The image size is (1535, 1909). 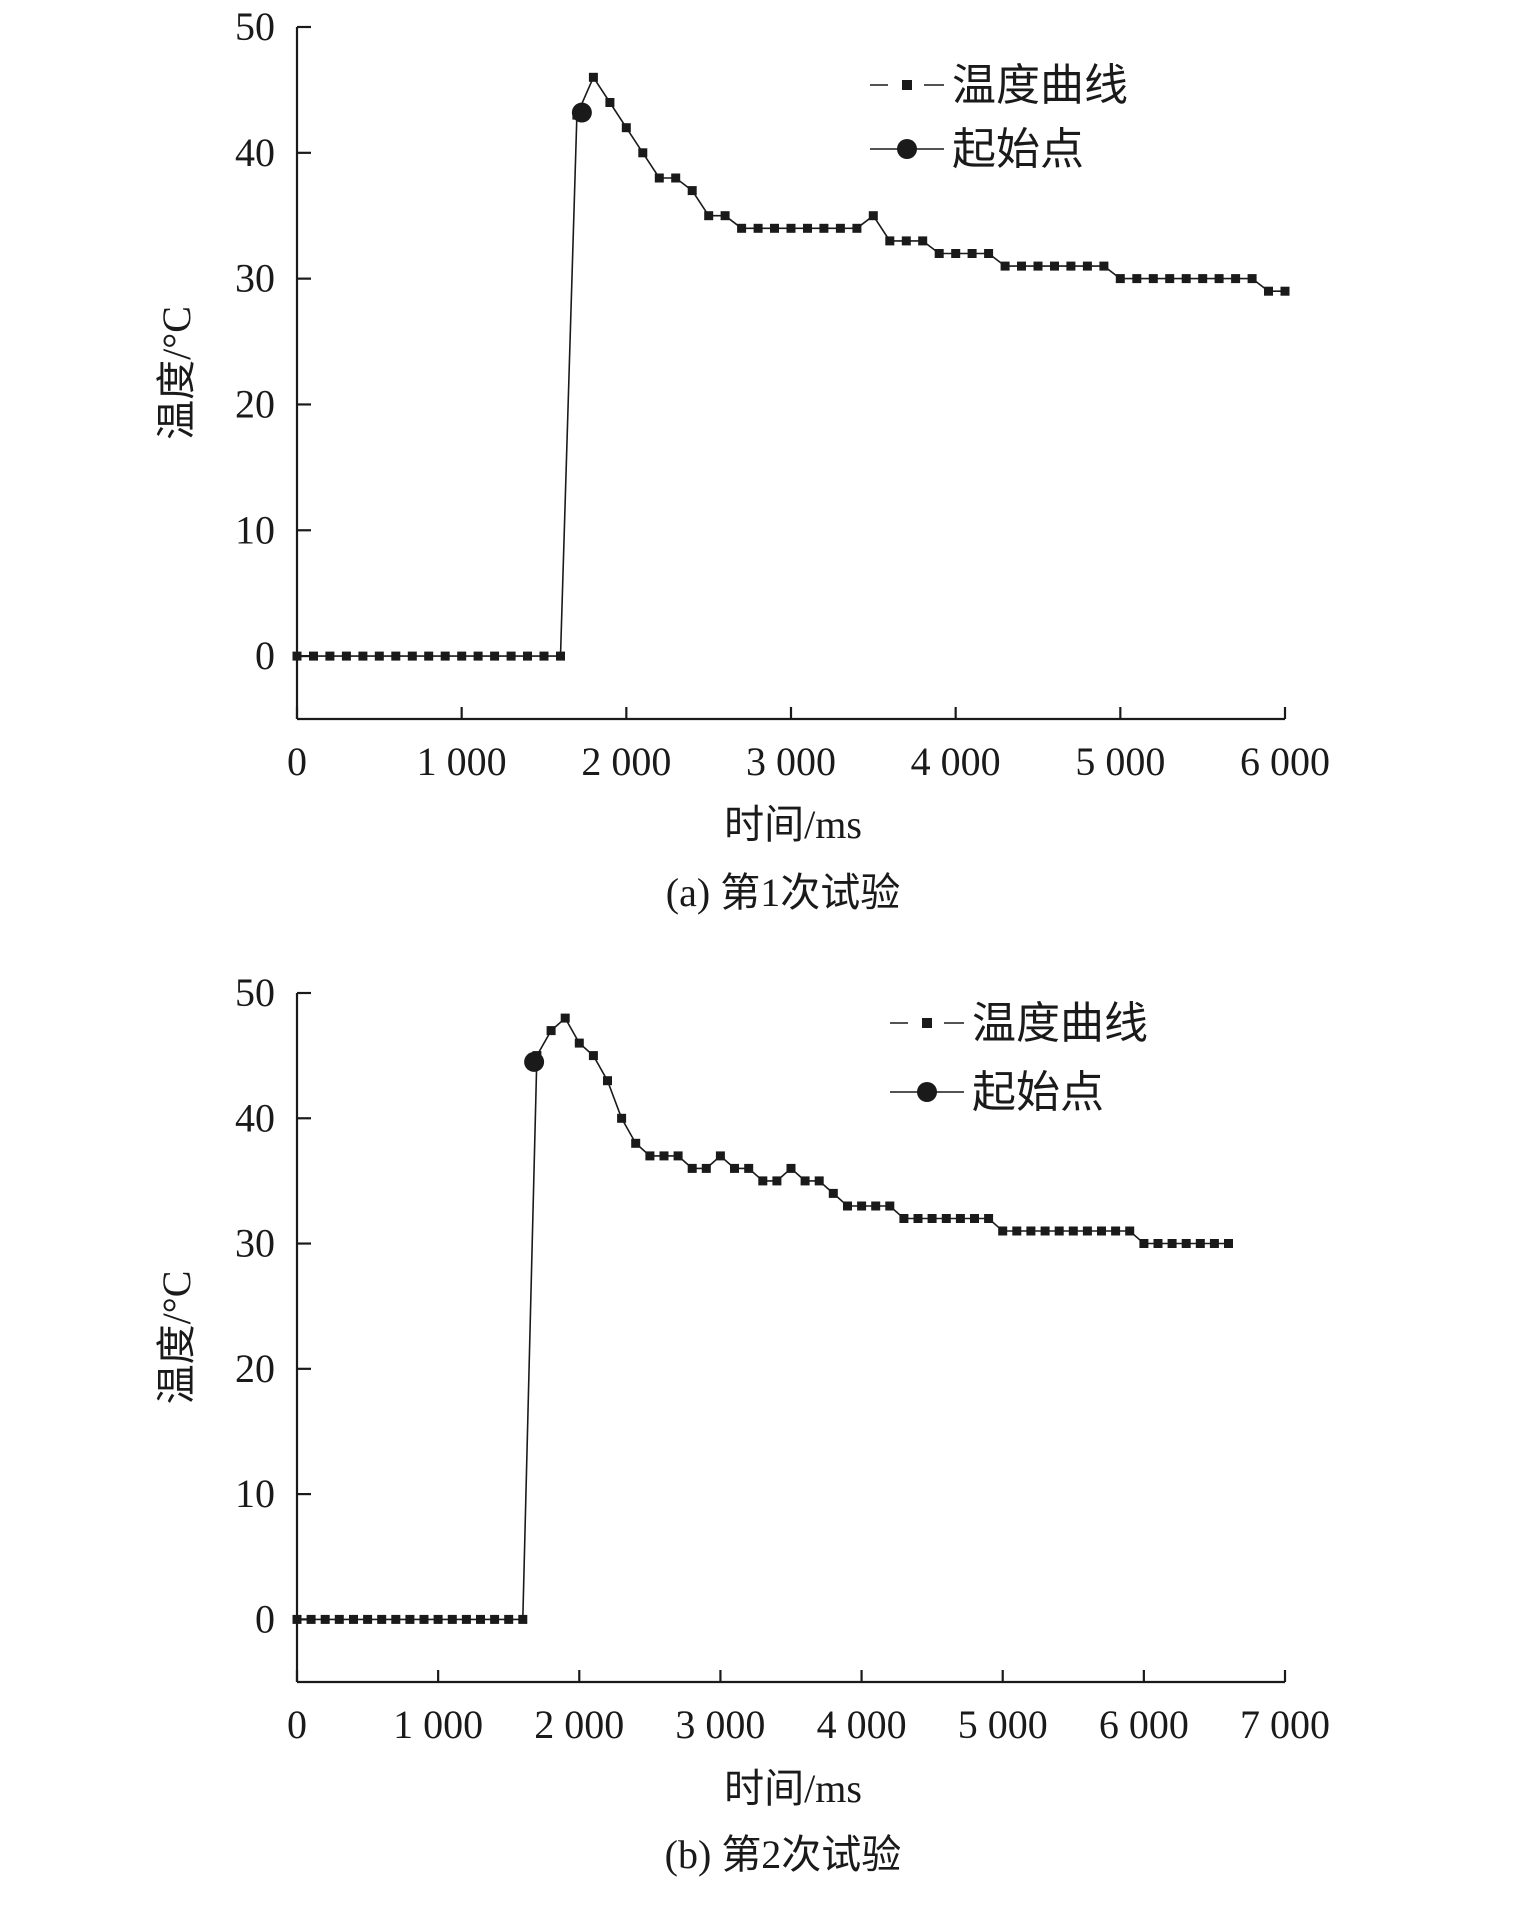 I want to click on x-tick-label: 5 000, so click(x=1120, y=761).